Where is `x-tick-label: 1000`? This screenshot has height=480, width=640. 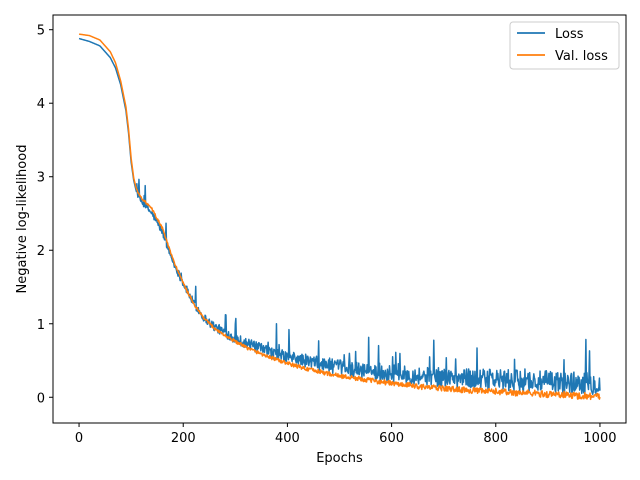
x-tick-label: 1000 is located at coordinates (599, 438).